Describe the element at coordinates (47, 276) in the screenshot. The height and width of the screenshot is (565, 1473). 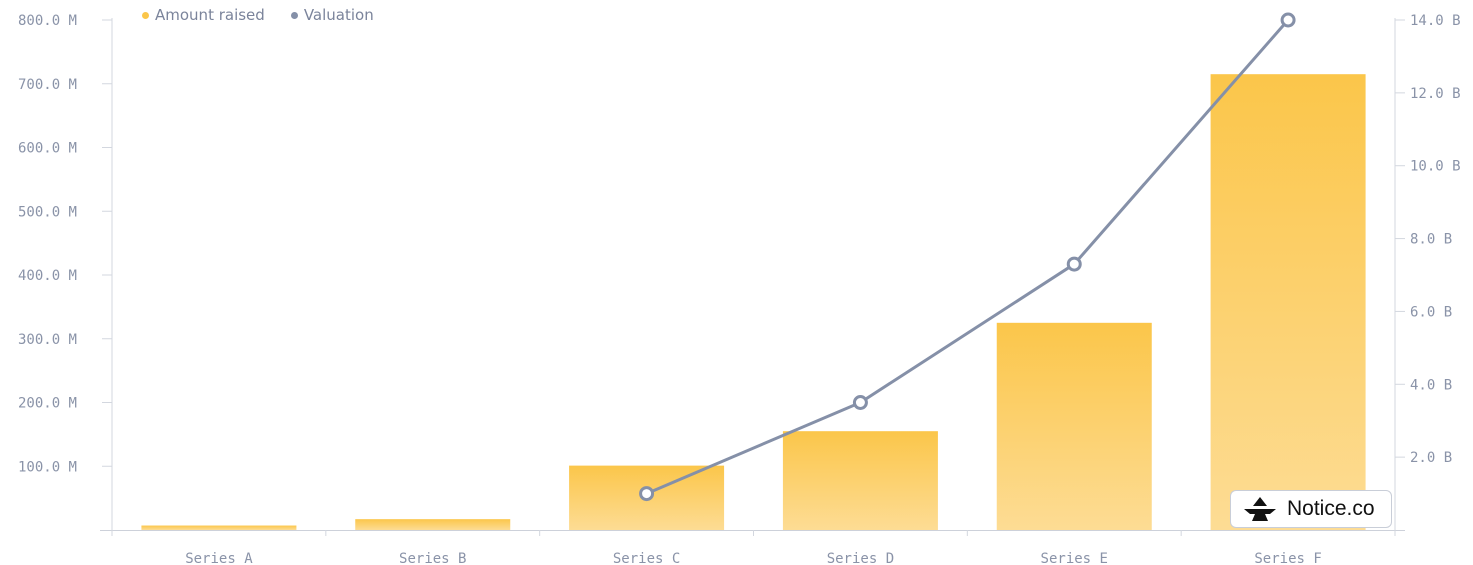
I see `y-left-tick-label: 400.0 M` at that location.